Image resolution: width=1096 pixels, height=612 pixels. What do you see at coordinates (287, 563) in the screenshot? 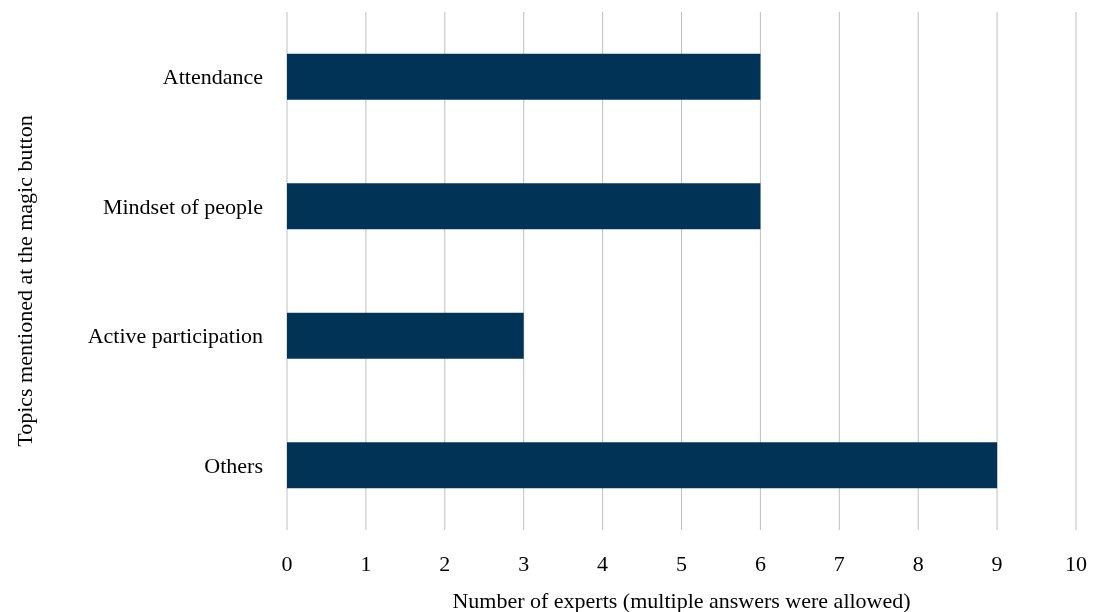
I see `x-tick-label: 0` at bounding box center [287, 563].